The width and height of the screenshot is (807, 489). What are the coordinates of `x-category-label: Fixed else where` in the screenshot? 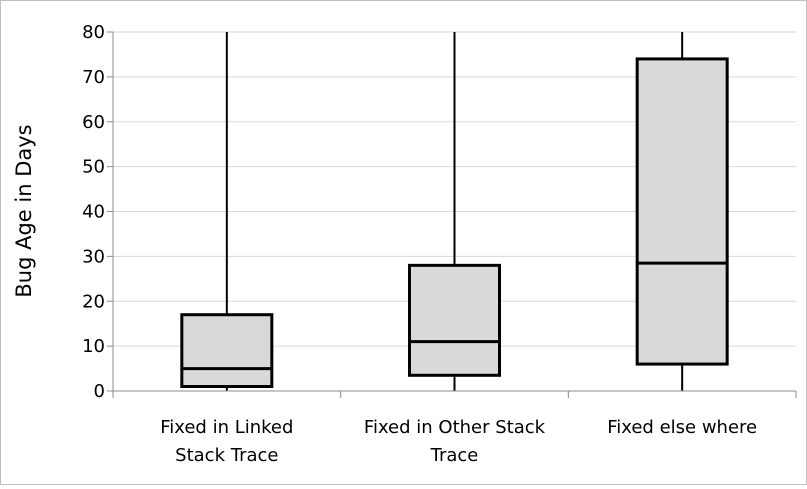 It's located at (682, 427).